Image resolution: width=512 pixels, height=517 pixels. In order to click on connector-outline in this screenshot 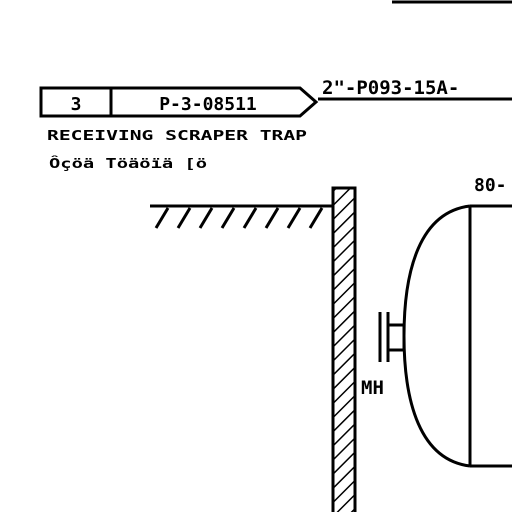, I will do `click(179, 102)`.